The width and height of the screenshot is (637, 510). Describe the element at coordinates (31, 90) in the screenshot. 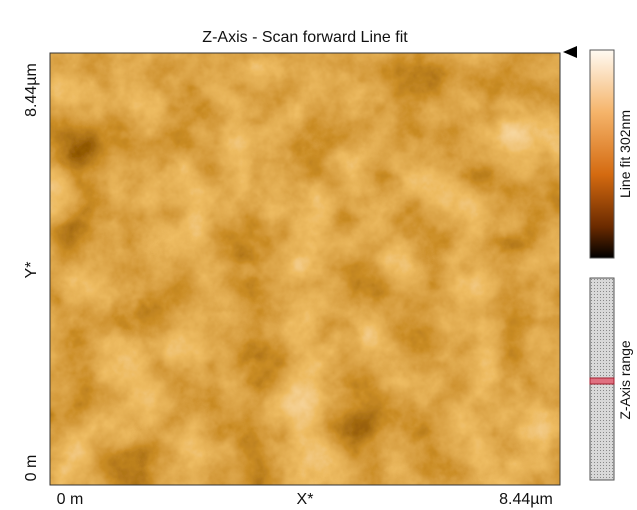

I see `y-top-label: 8.44µm` at that location.